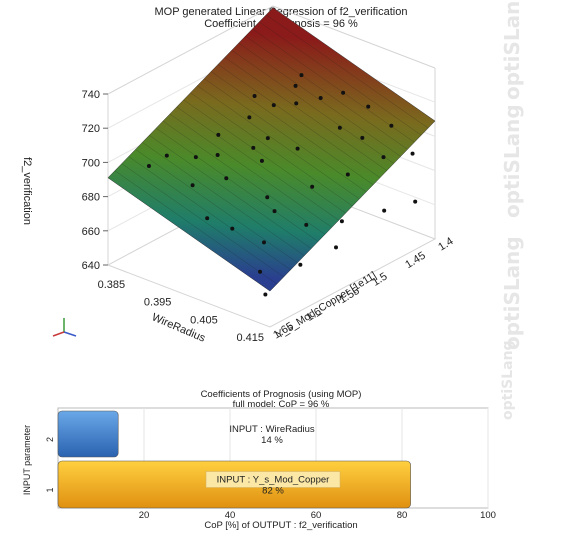  Describe the element at coordinates (91, 163) in the screenshot. I see `z-tick-label: 700` at that location.